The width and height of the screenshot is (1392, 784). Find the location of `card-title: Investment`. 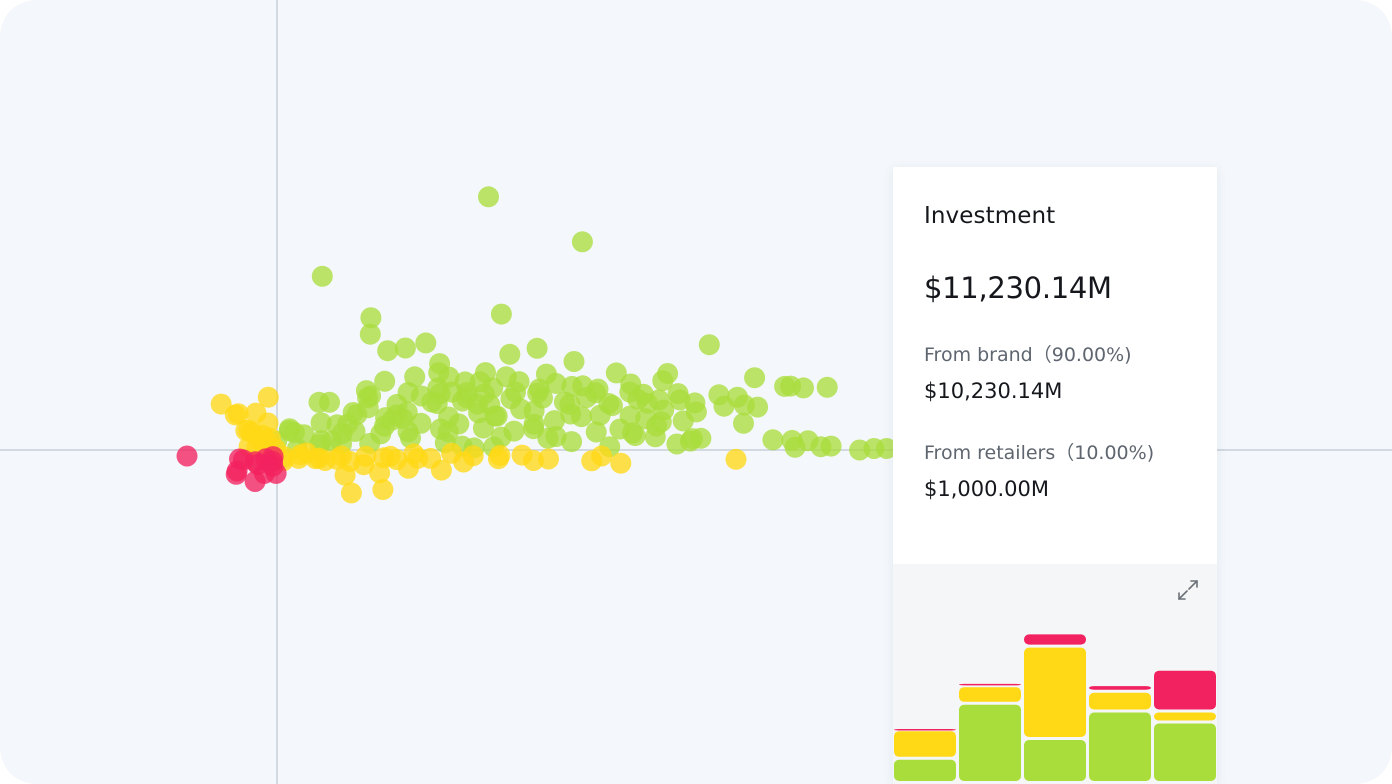

card-title: Investment is located at coordinates (990, 216).